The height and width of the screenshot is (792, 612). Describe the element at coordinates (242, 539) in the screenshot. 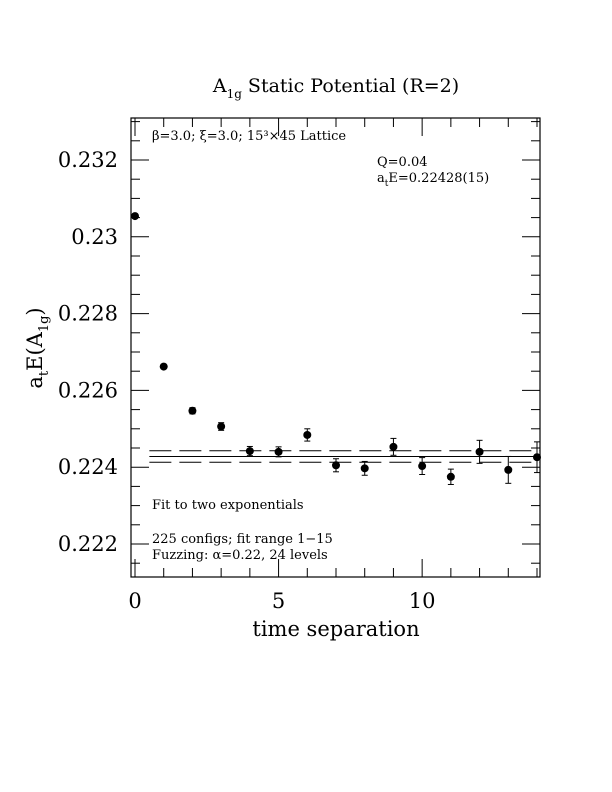

I see `configs-annotation: 225 configs; fit range 1−15` at that location.